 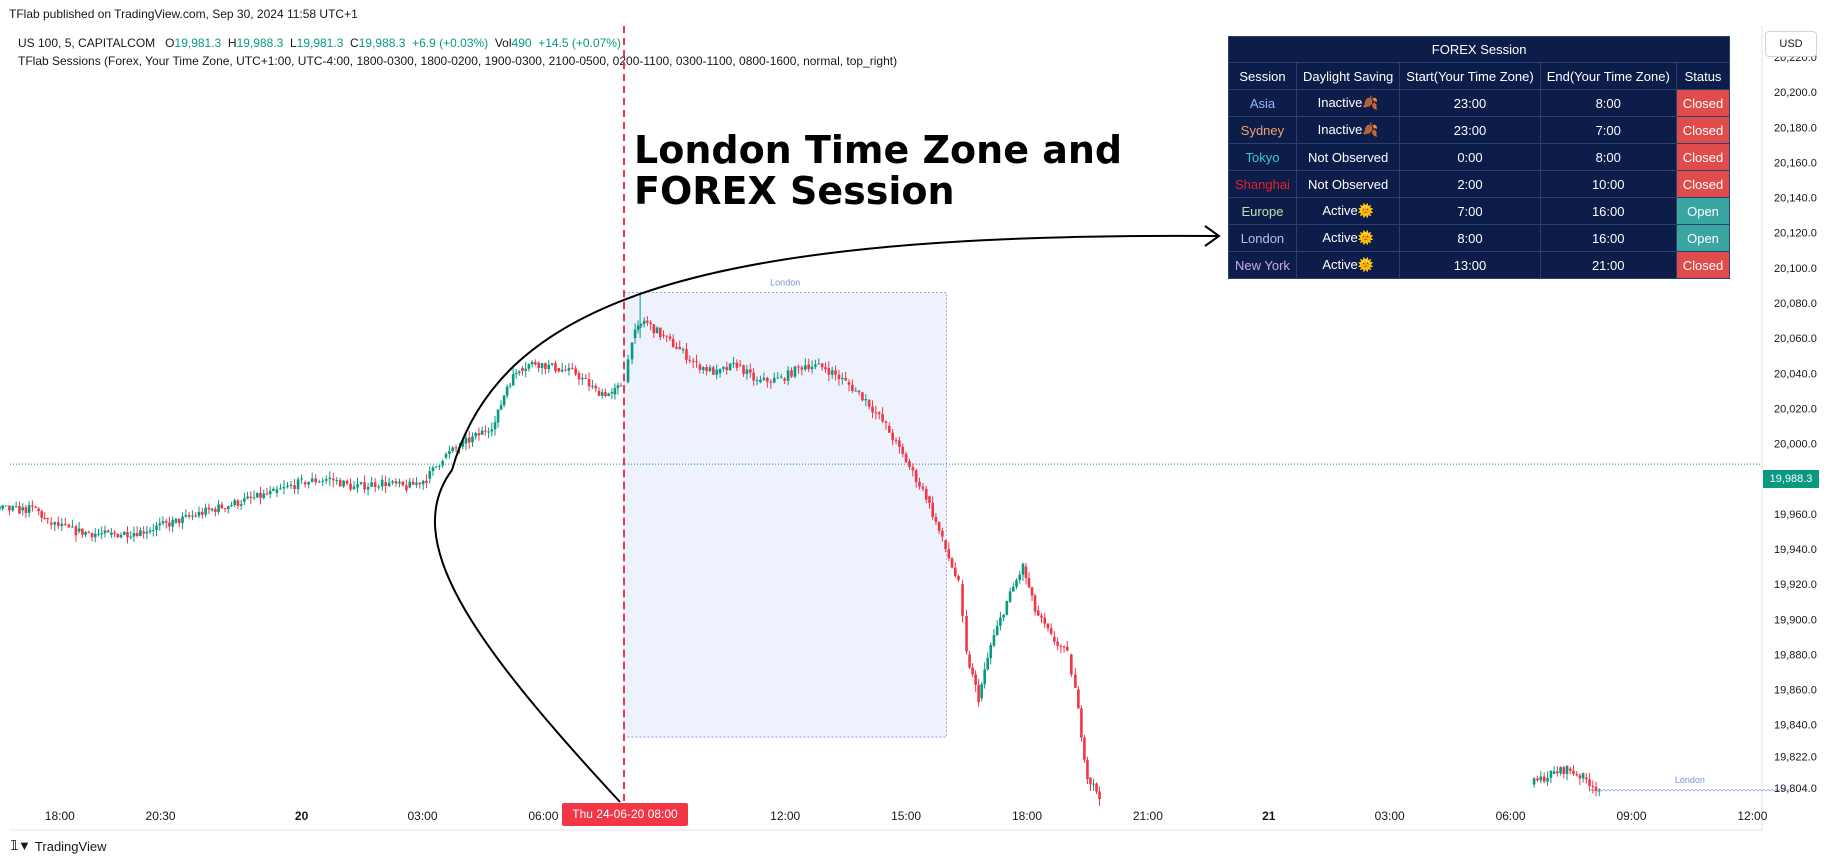 I want to click on headline-line-1: London Time Zone and, so click(x=878, y=150).